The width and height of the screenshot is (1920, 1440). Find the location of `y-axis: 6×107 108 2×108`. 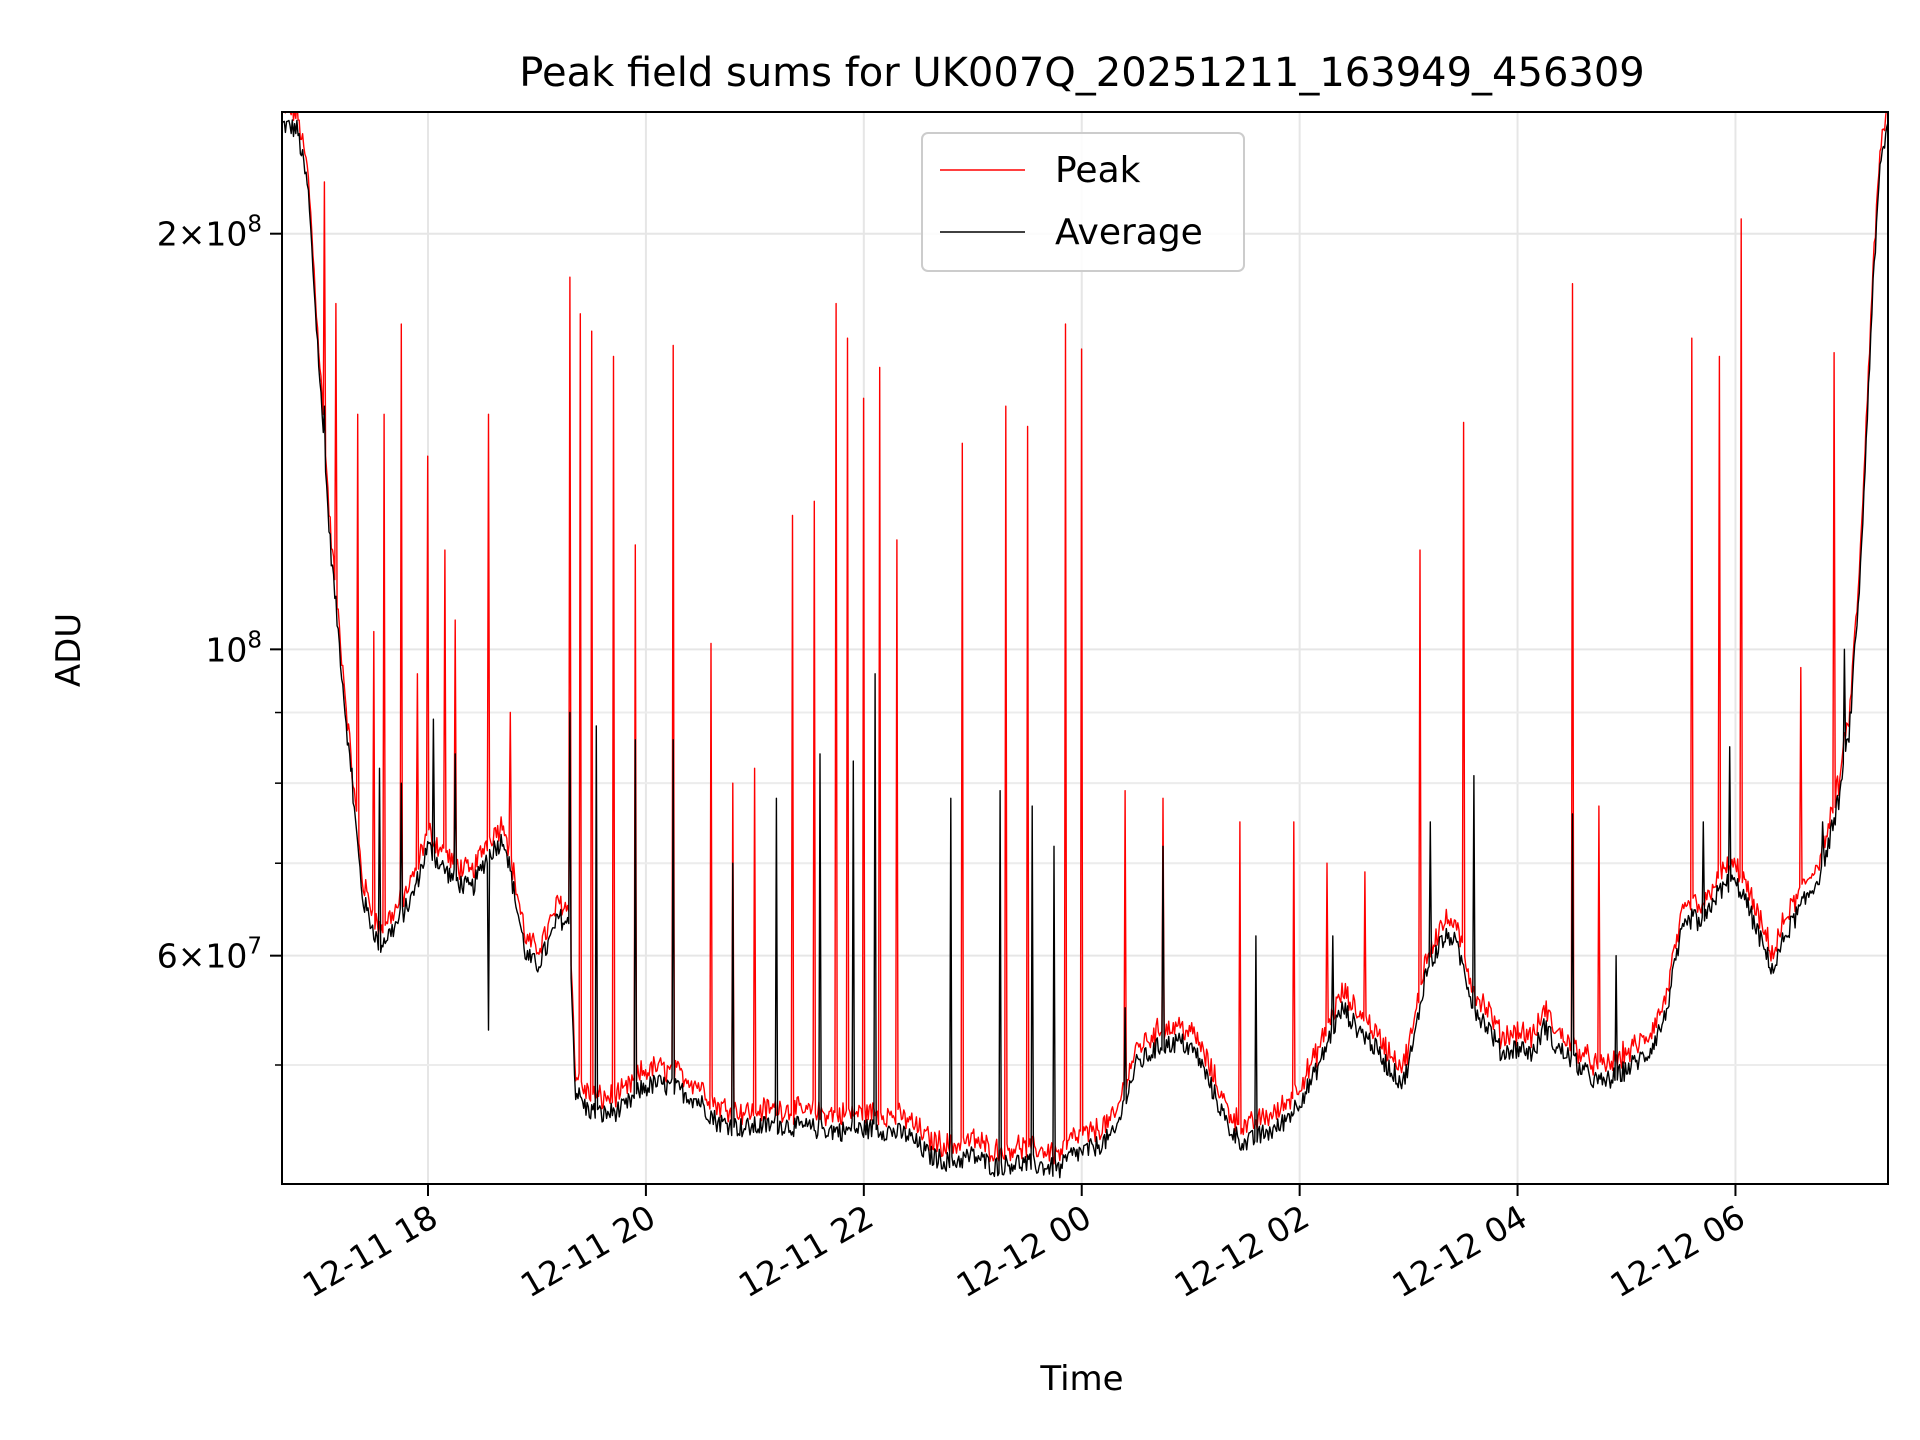

y-axis: 6×107 108 2×108 is located at coordinates (219, 639).